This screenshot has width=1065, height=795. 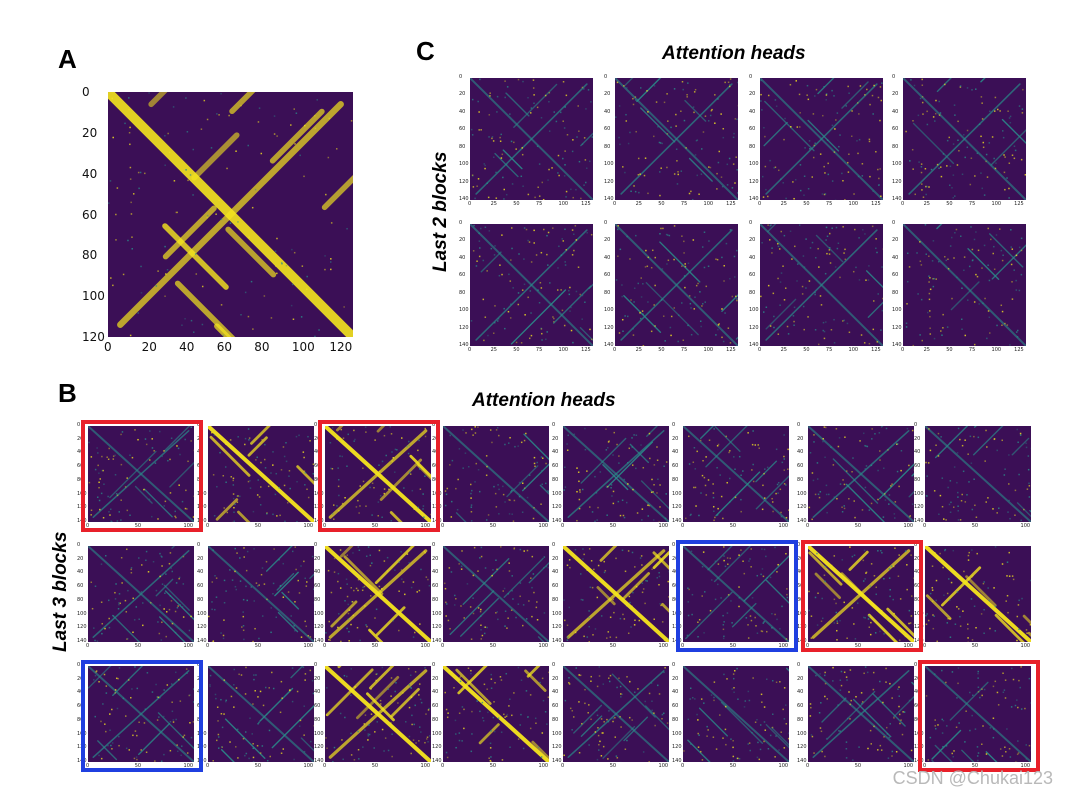 I want to click on panel-a-xtick: 0, so click(x=108, y=347).